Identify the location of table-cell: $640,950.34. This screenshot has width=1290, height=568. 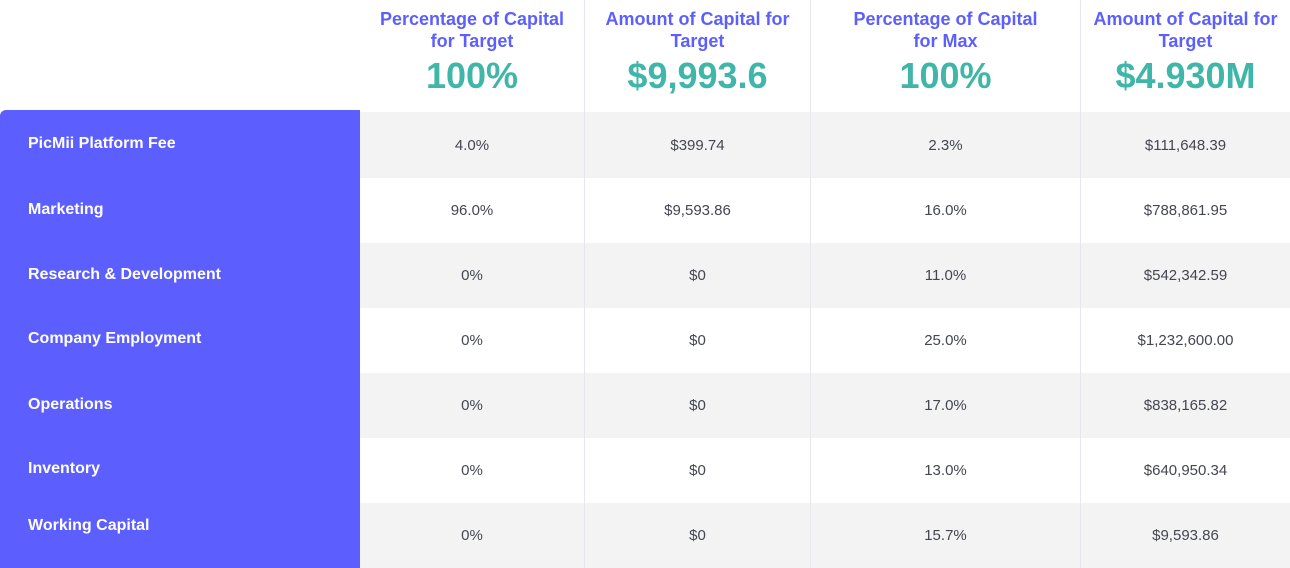
(1185, 470).